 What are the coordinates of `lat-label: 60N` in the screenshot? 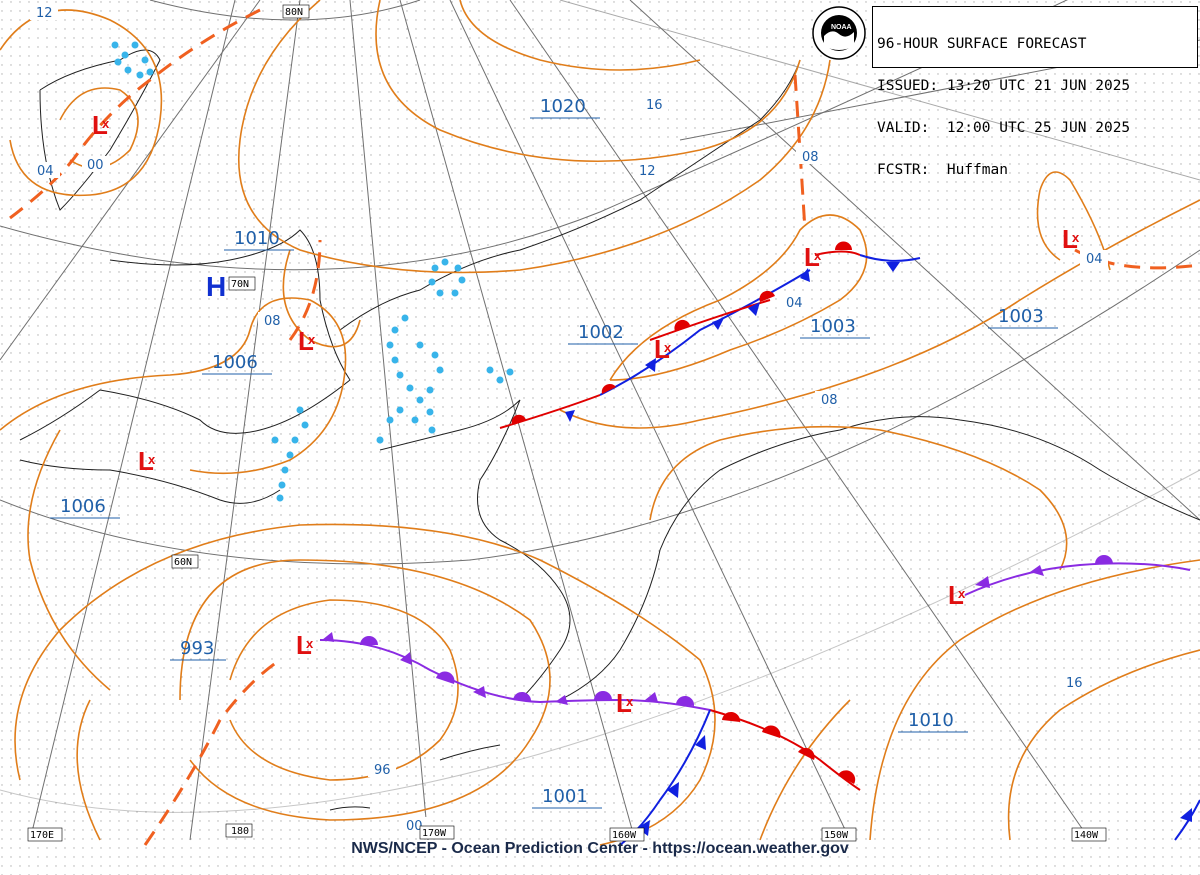 It's located at (183, 562).